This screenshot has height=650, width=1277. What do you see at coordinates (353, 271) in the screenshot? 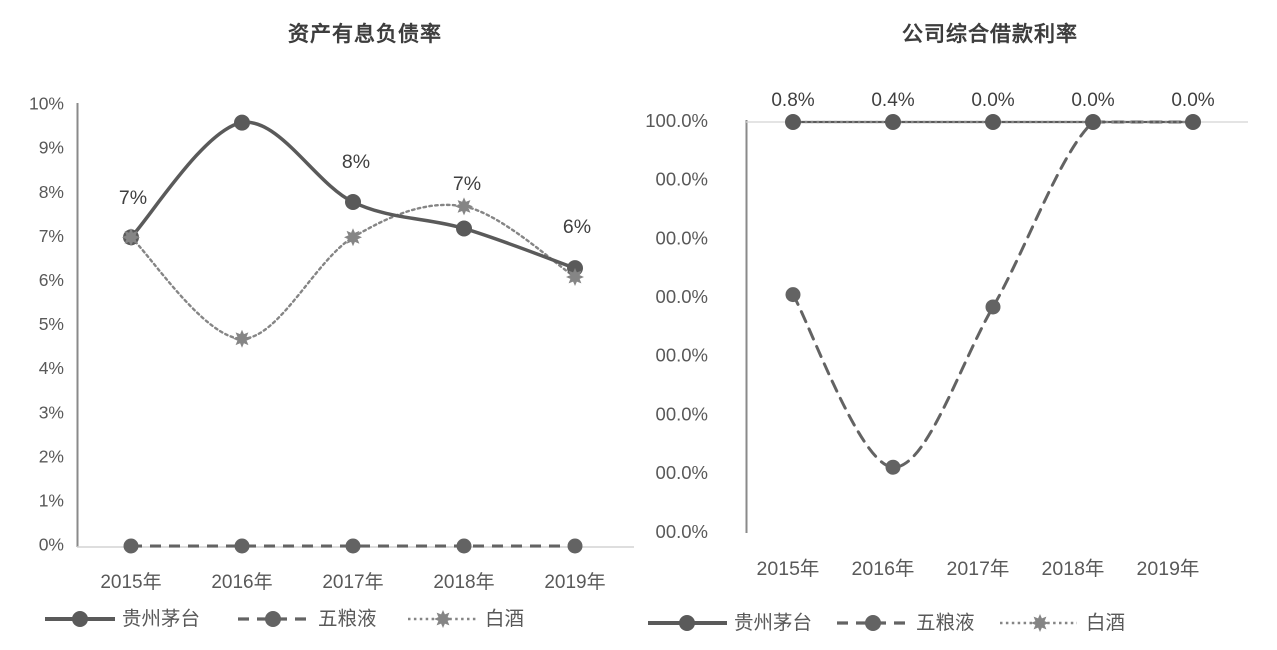
I see `series-baijiu-line` at bounding box center [353, 271].